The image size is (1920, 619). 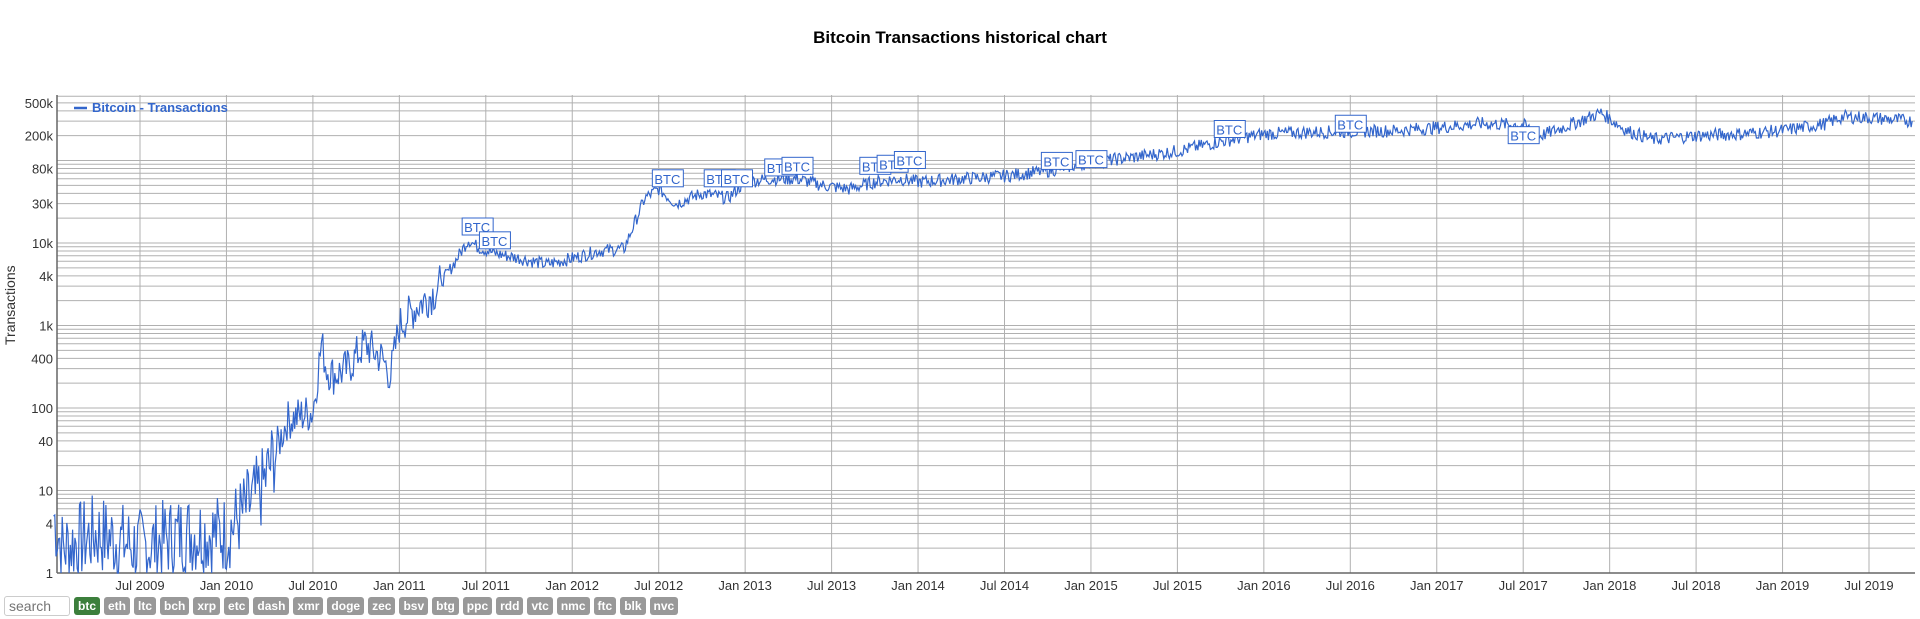 What do you see at coordinates (658, 585) in the screenshot?
I see `x-tick-label: Jul 2012` at bounding box center [658, 585].